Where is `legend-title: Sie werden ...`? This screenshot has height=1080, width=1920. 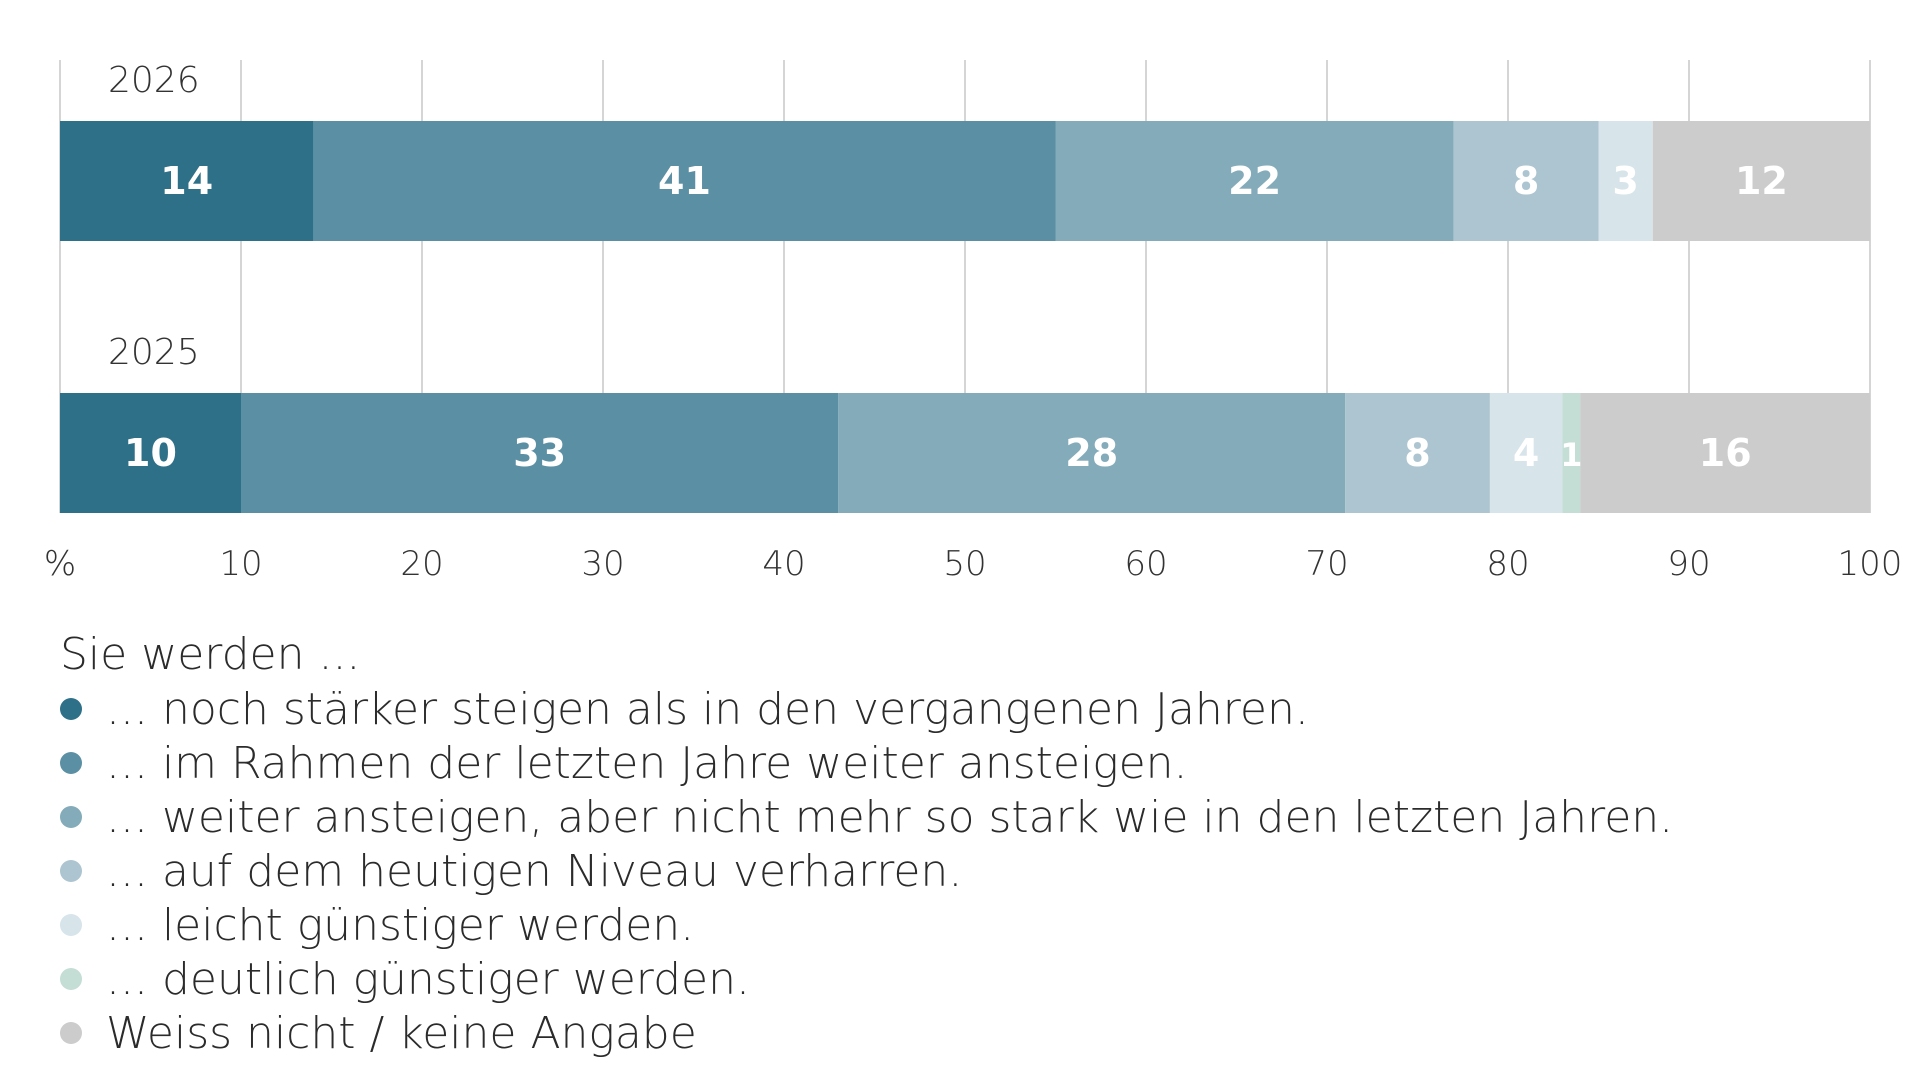 legend-title: Sie werden ... is located at coordinates (210, 654).